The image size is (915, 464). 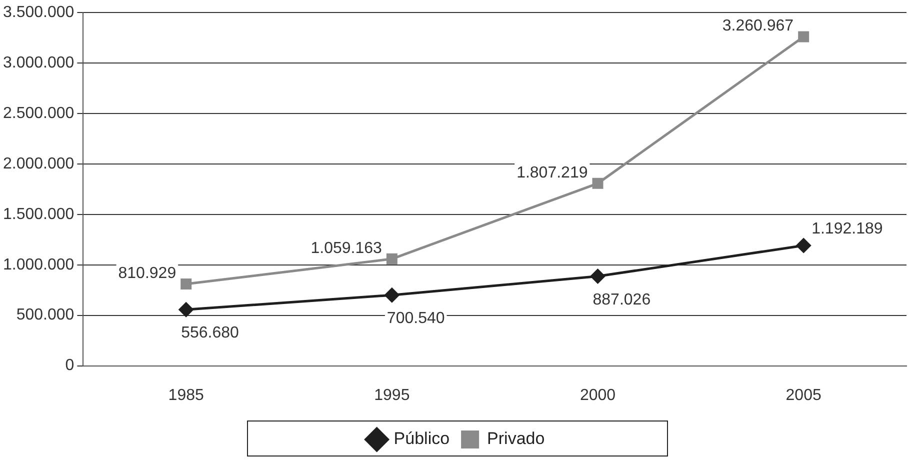 What do you see at coordinates (621, 299) in the screenshot?
I see `data-label: 887.026` at bounding box center [621, 299].